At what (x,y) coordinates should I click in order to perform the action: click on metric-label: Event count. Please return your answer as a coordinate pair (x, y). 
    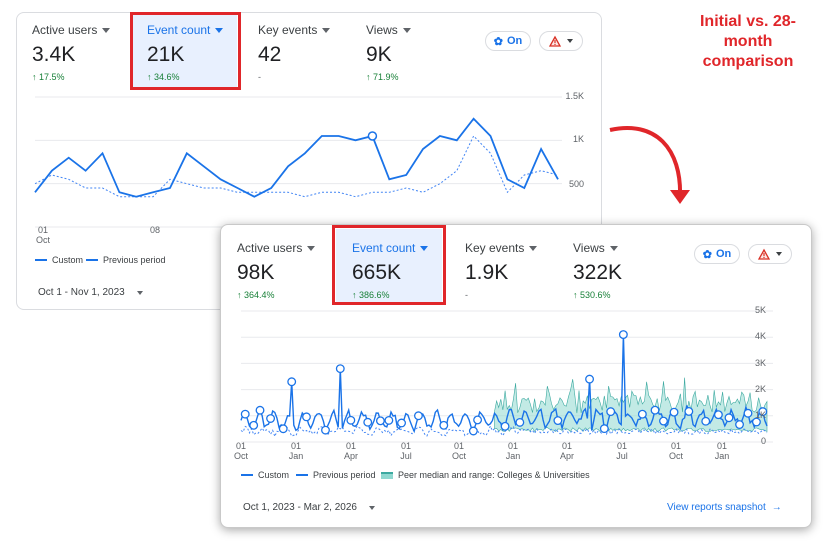
    Looking at the image, I should click on (179, 30).